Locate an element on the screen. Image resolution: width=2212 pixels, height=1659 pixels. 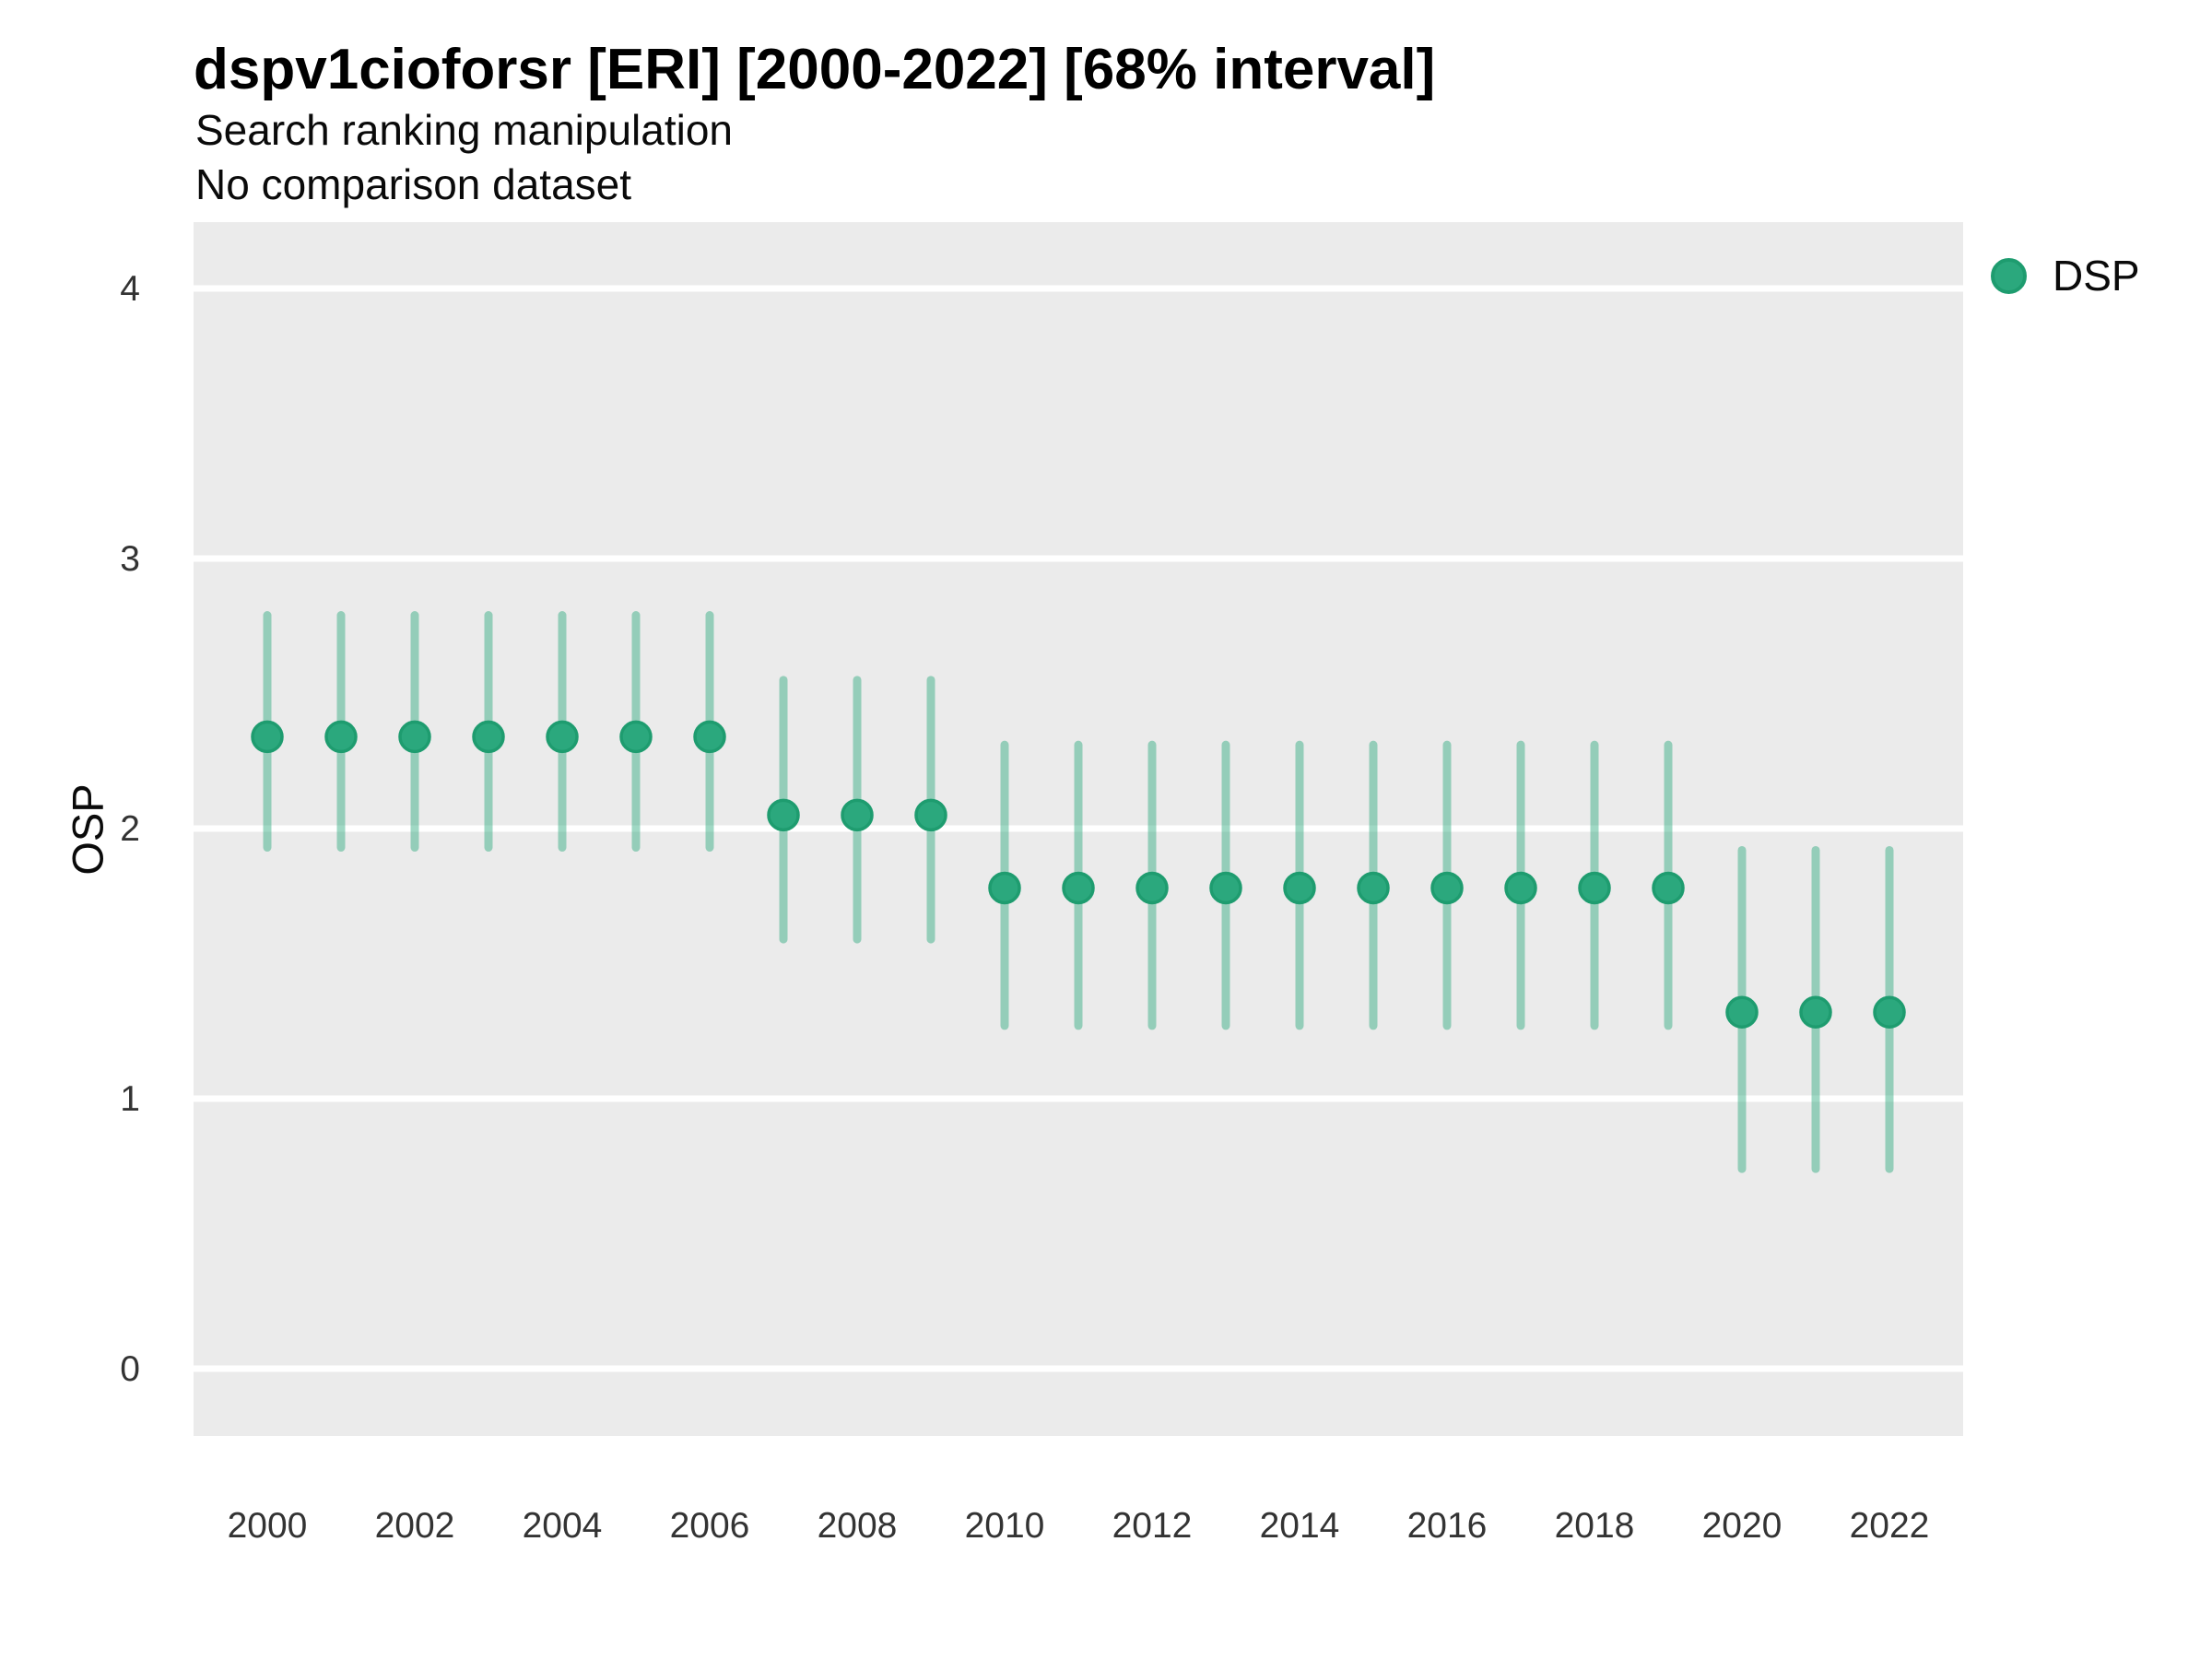
data-point-2015 is located at coordinates (1373, 888).